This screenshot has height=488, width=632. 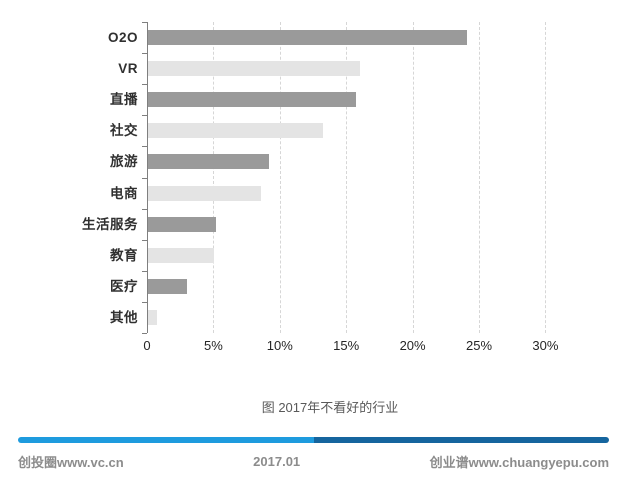 I want to click on category-label: 医疗, so click(x=124, y=286).